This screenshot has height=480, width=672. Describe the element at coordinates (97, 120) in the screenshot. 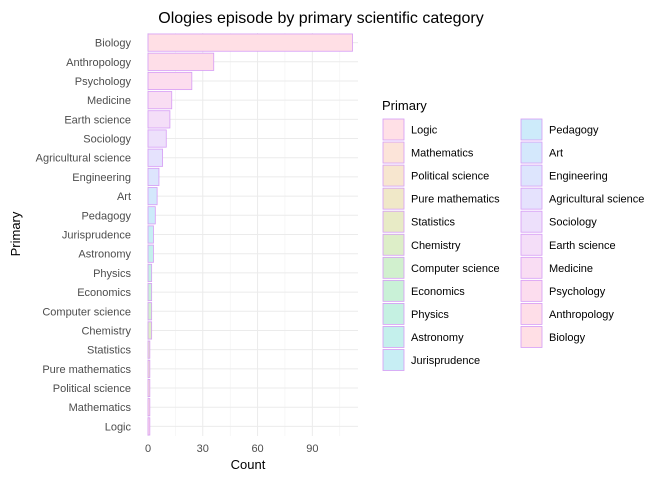

I see `y-tick-label: Earth science` at that location.